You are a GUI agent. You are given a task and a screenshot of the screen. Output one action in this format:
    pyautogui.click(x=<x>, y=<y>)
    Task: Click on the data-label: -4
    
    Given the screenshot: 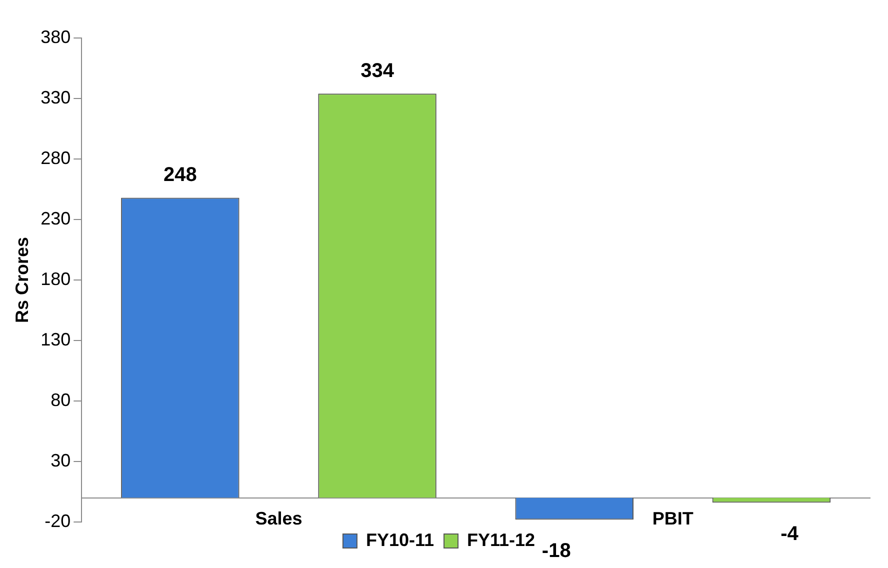 What is the action you would take?
    pyautogui.click(x=790, y=534)
    